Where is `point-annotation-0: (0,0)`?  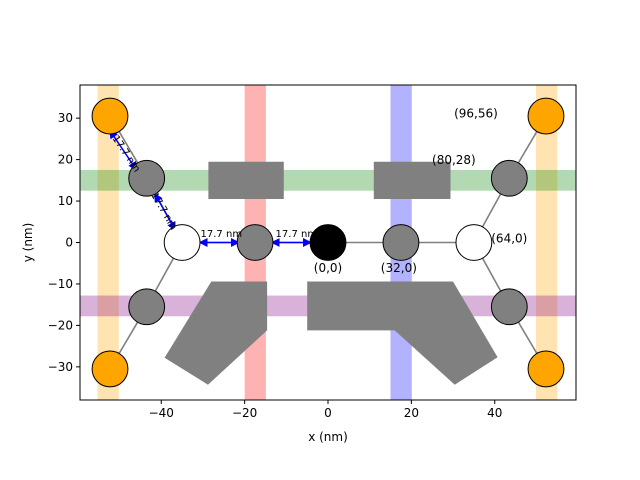
point-annotation-0: (0,0) is located at coordinates (328, 268).